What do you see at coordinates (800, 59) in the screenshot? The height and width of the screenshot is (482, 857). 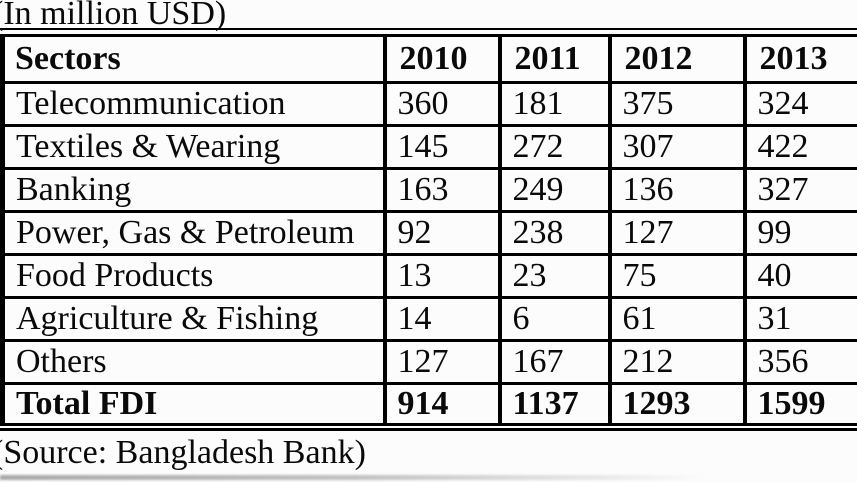 I see `col-header-2013: 2013` at bounding box center [800, 59].